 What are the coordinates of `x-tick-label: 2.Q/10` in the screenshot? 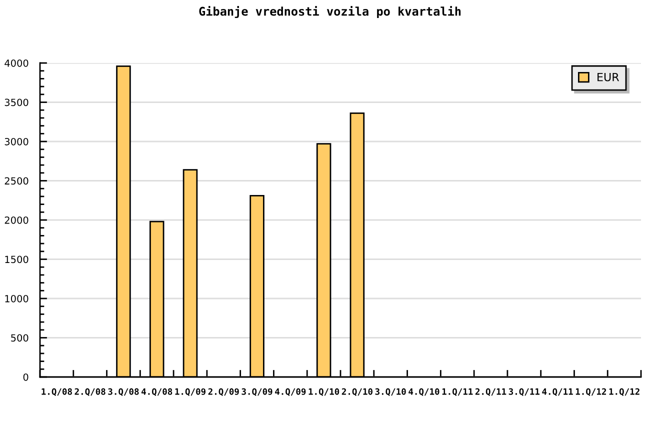 It's located at (357, 392).